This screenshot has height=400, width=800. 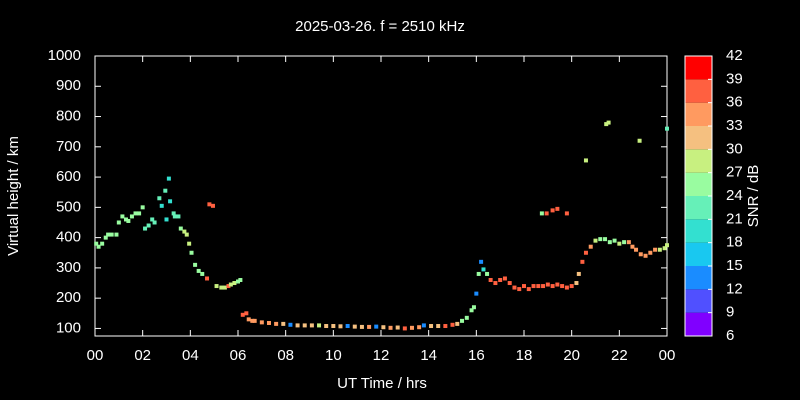 What do you see at coordinates (428, 355) in the screenshot?
I see `x-tick-label: 14` at bounding box center [428, 355].